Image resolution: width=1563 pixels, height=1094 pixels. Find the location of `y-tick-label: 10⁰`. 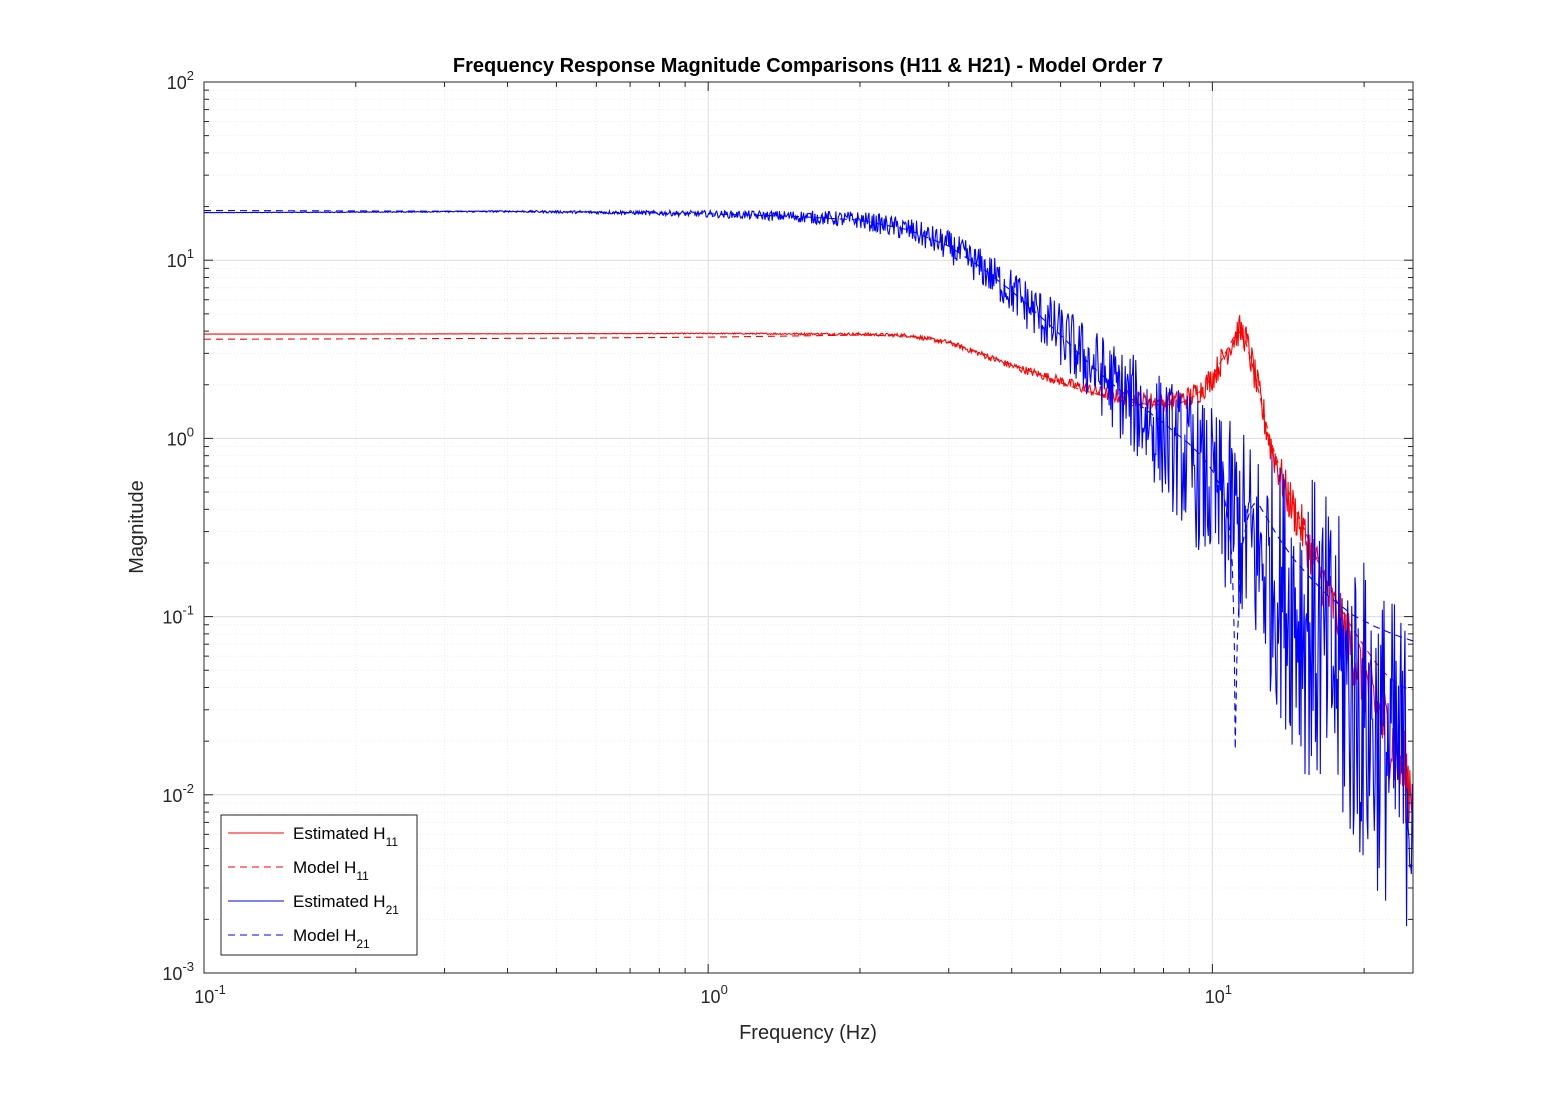

y-tick-label: 10⁰ is located at coordinates (180, 436).